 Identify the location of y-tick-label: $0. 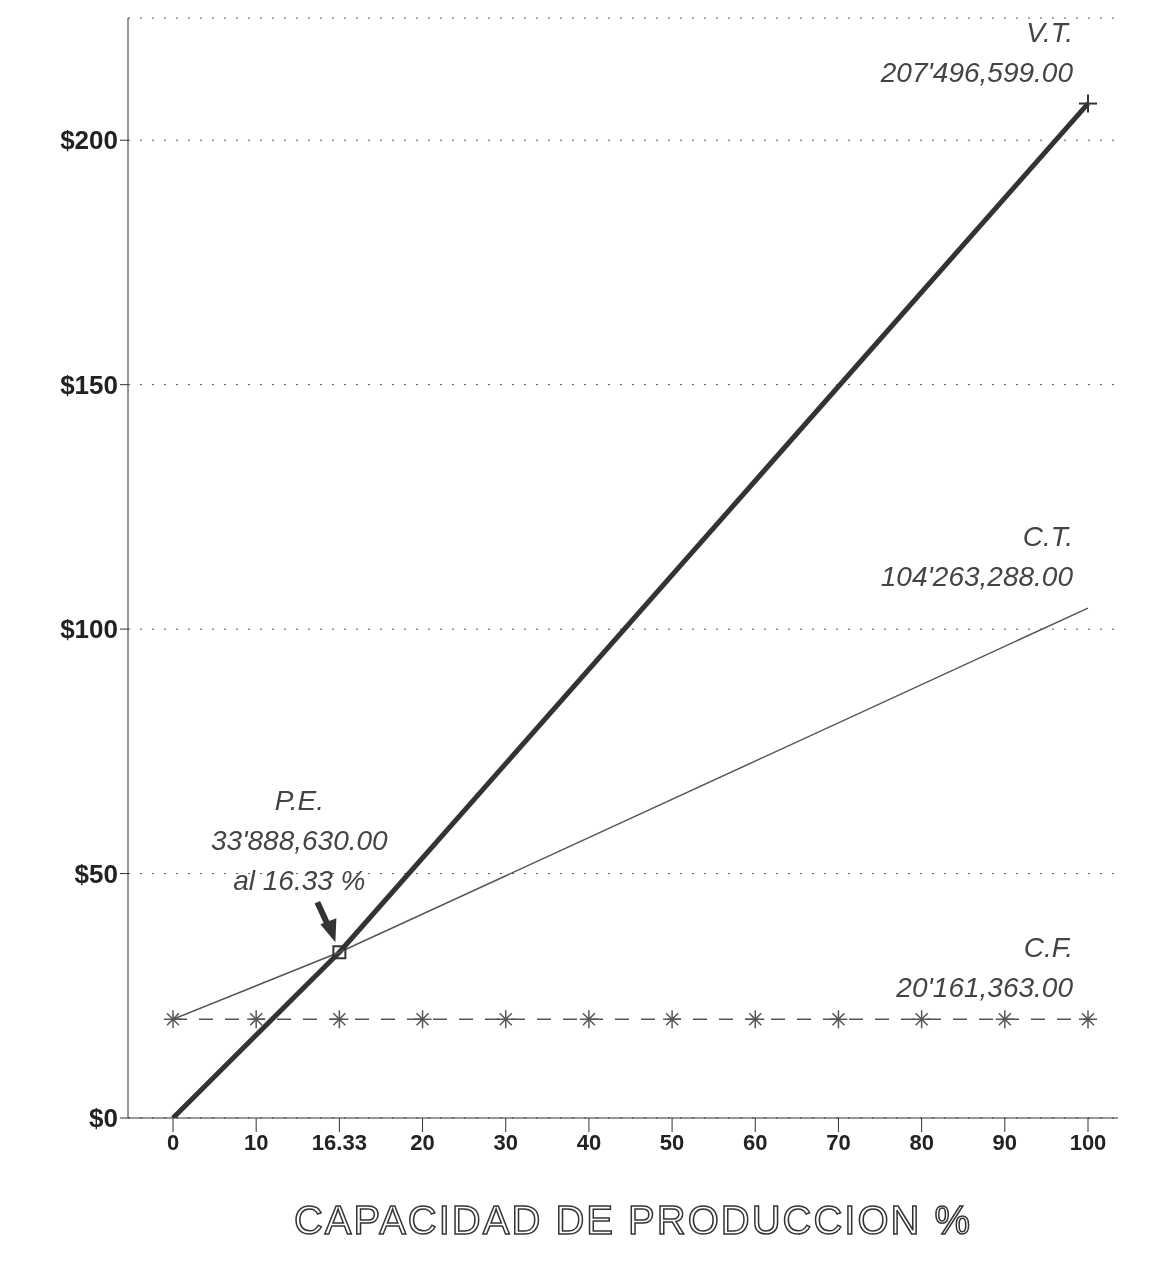
(103, 1118).